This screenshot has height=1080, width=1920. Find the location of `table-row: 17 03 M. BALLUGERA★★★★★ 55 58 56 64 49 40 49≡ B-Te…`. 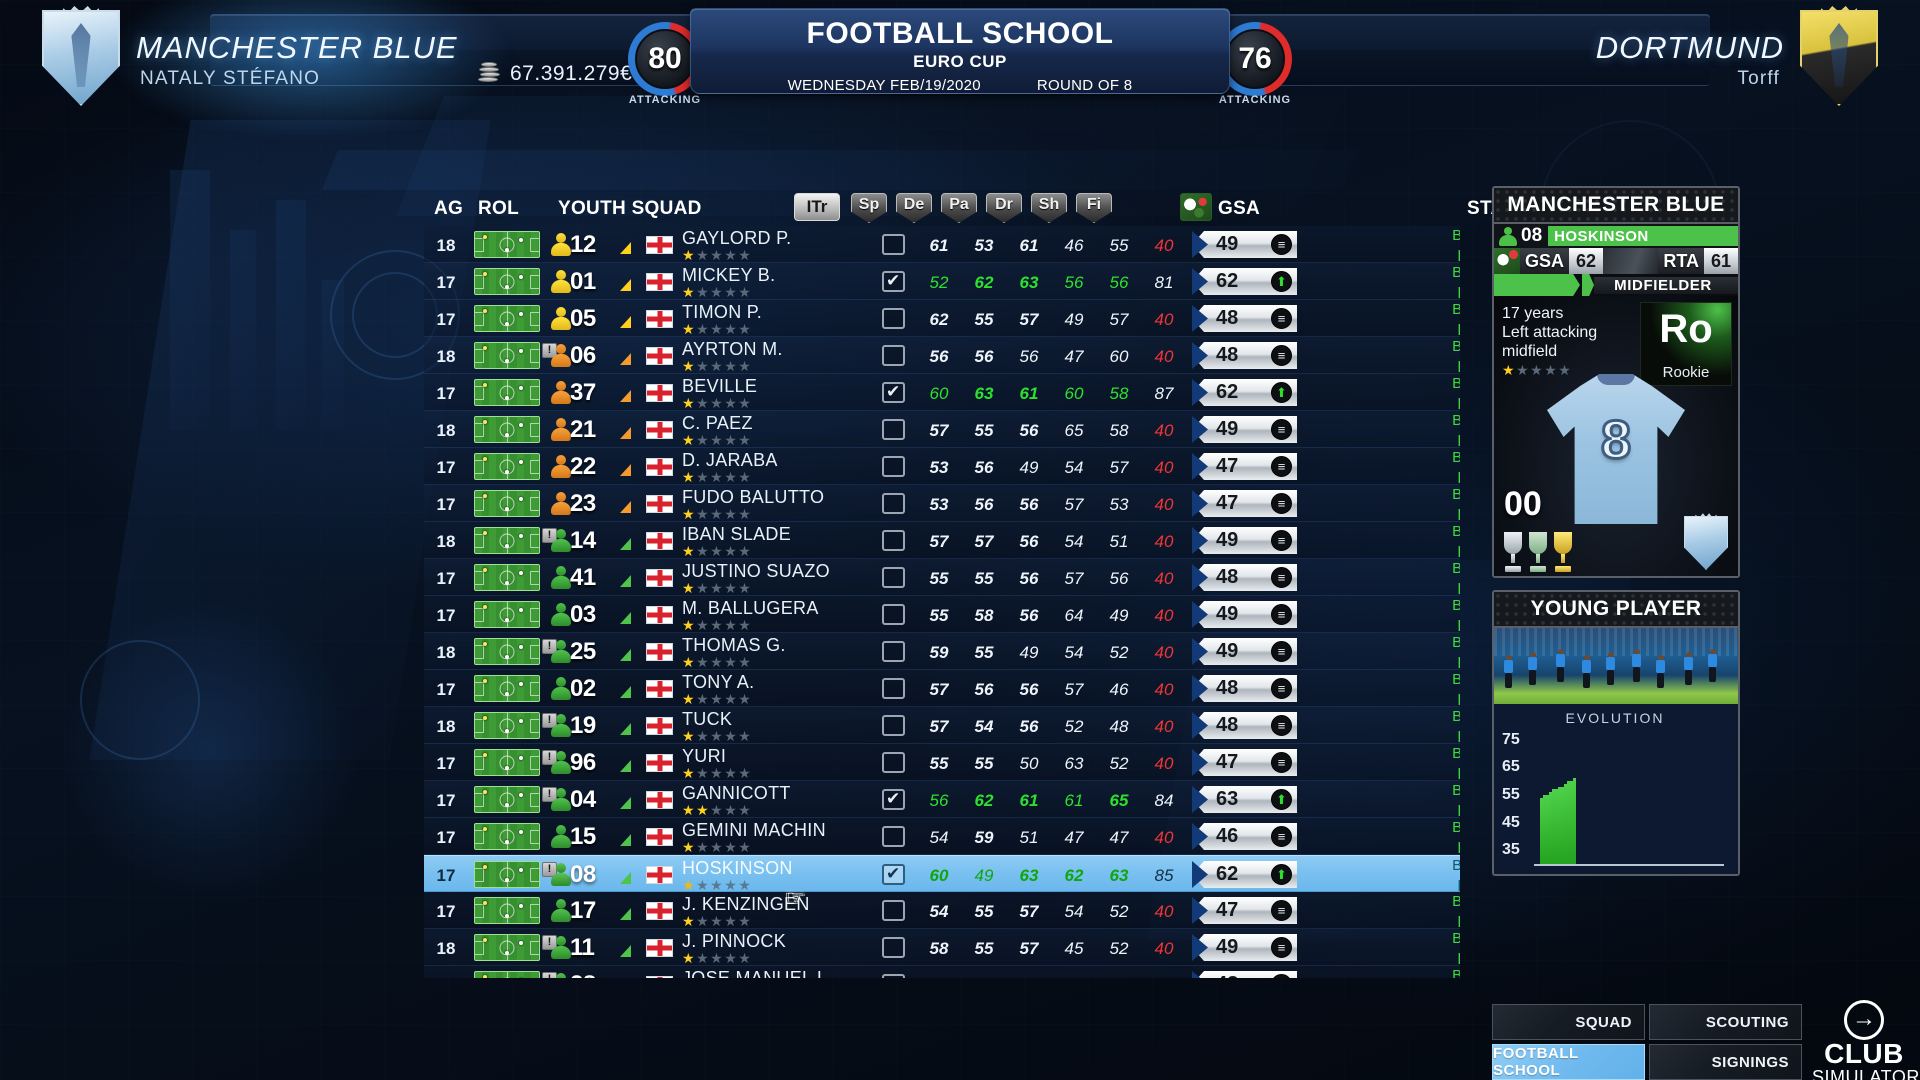

table-row: 17 03 M. BALLUGERA★★★★★ 55 58 56 64 49 40 49≡ B-Te… is located at coordinates (942, 614).